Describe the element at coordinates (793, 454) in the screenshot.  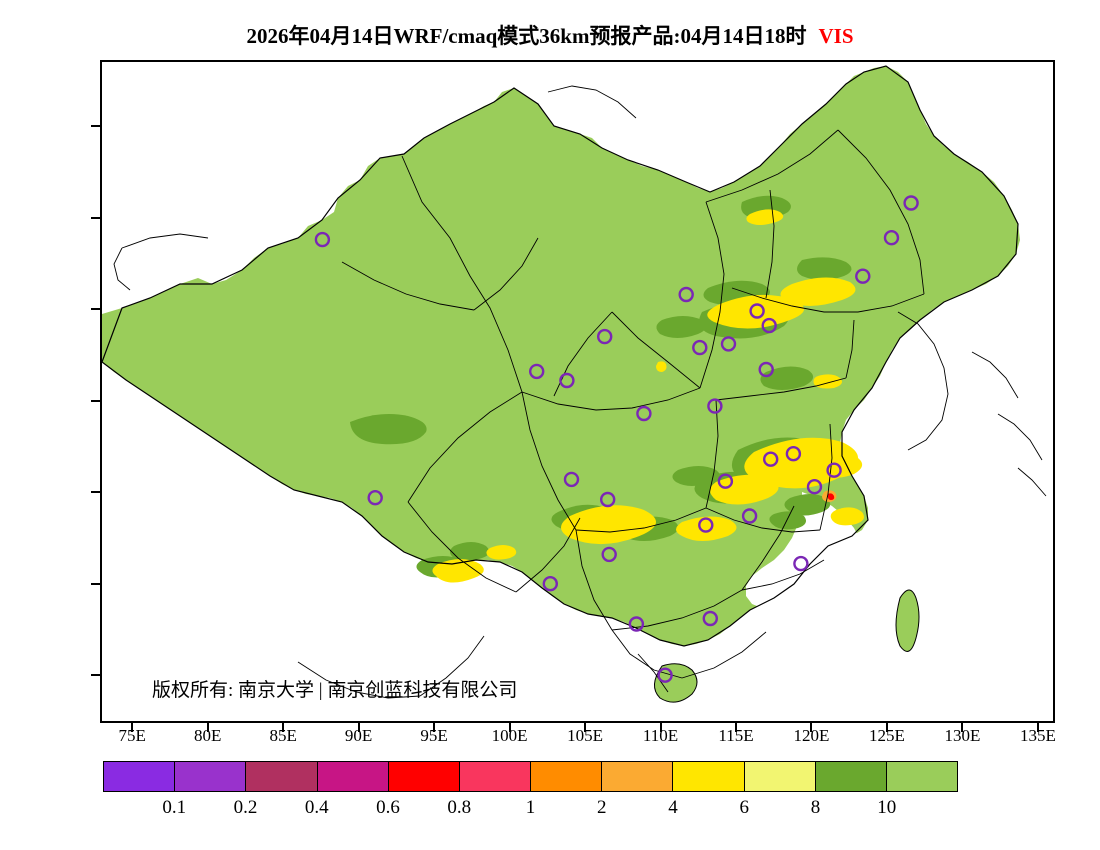
I see `station-marker-nanjing` at that location.